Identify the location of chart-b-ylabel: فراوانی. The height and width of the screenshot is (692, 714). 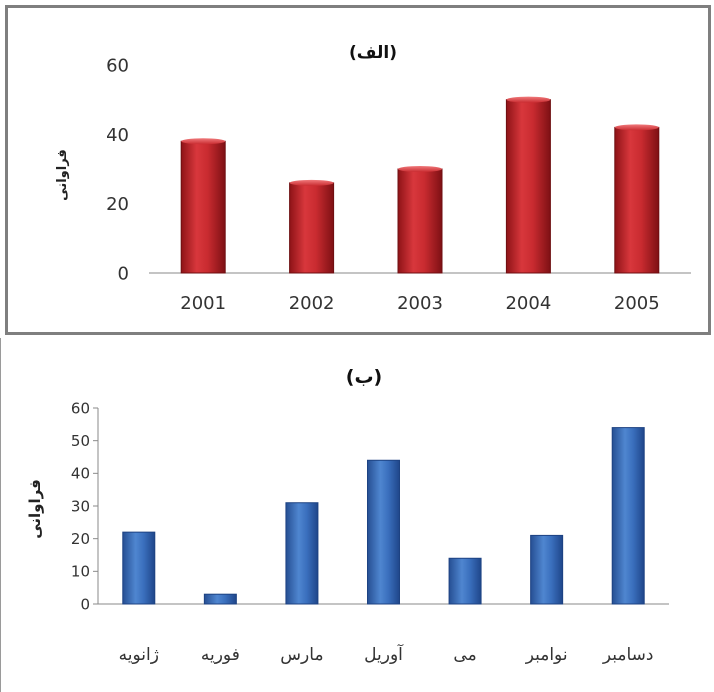
(35, 509).